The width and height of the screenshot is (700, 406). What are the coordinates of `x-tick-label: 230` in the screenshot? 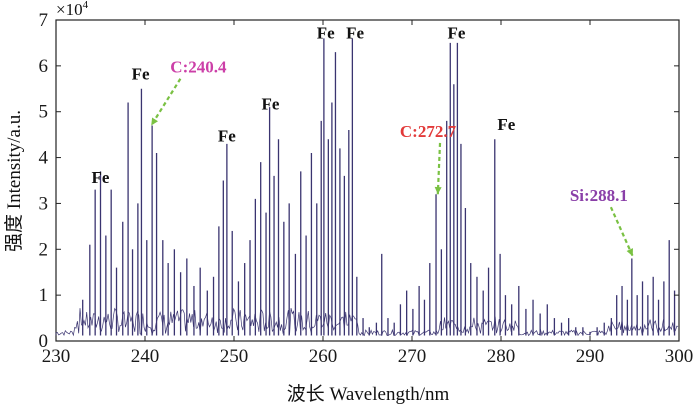 It's located at (56, 356).